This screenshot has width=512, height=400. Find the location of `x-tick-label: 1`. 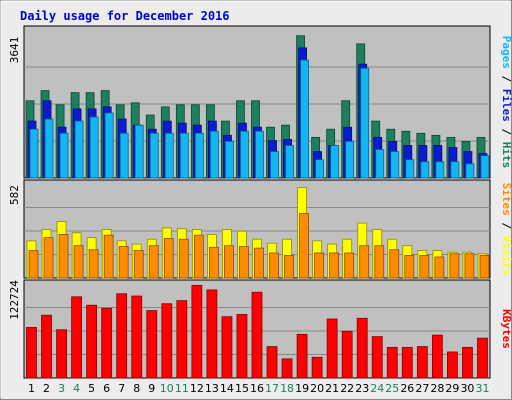

x-tick-label: 1 is located at coordinates (31, 388).